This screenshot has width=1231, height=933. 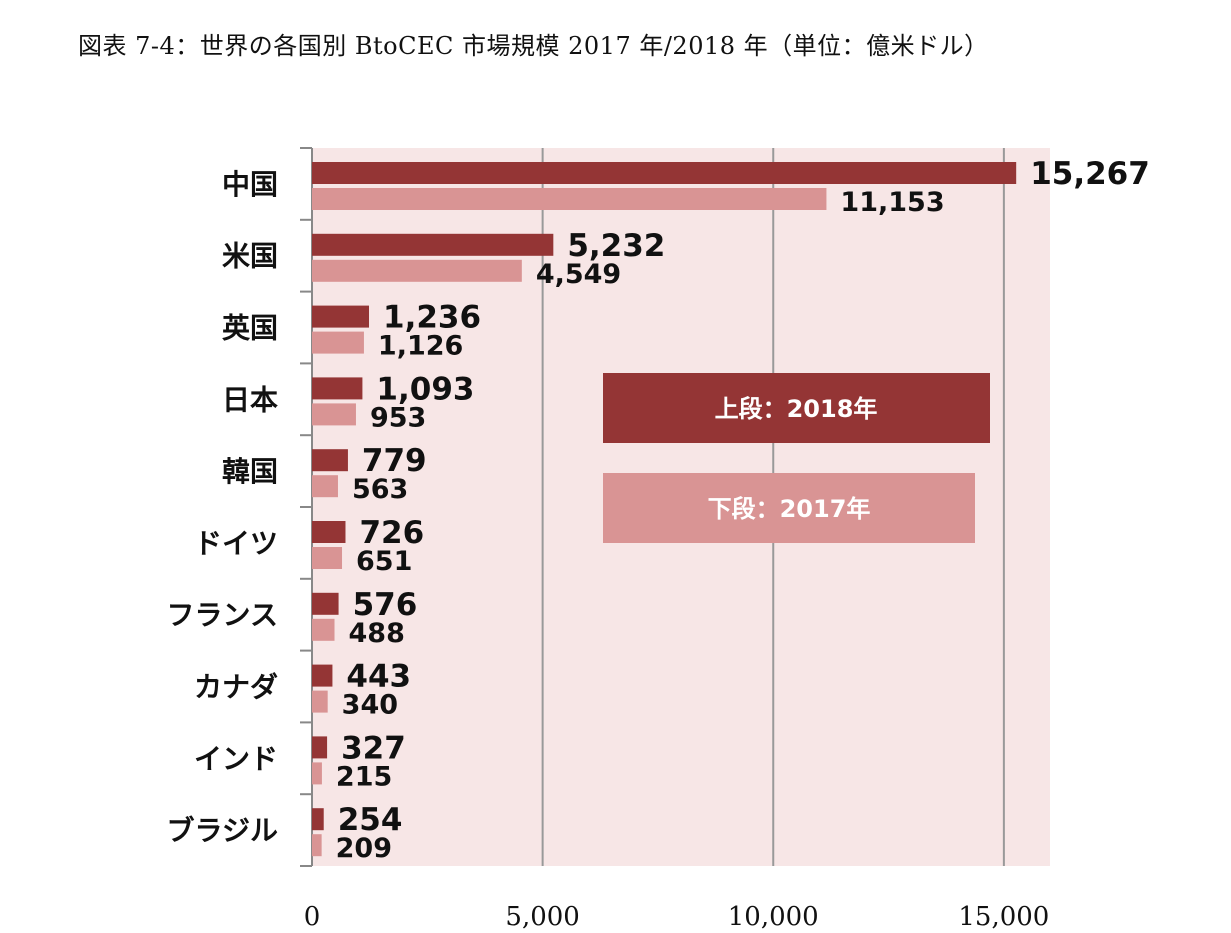 I want to click on value-label-2017: 1,126, so click(x=420, y=346).